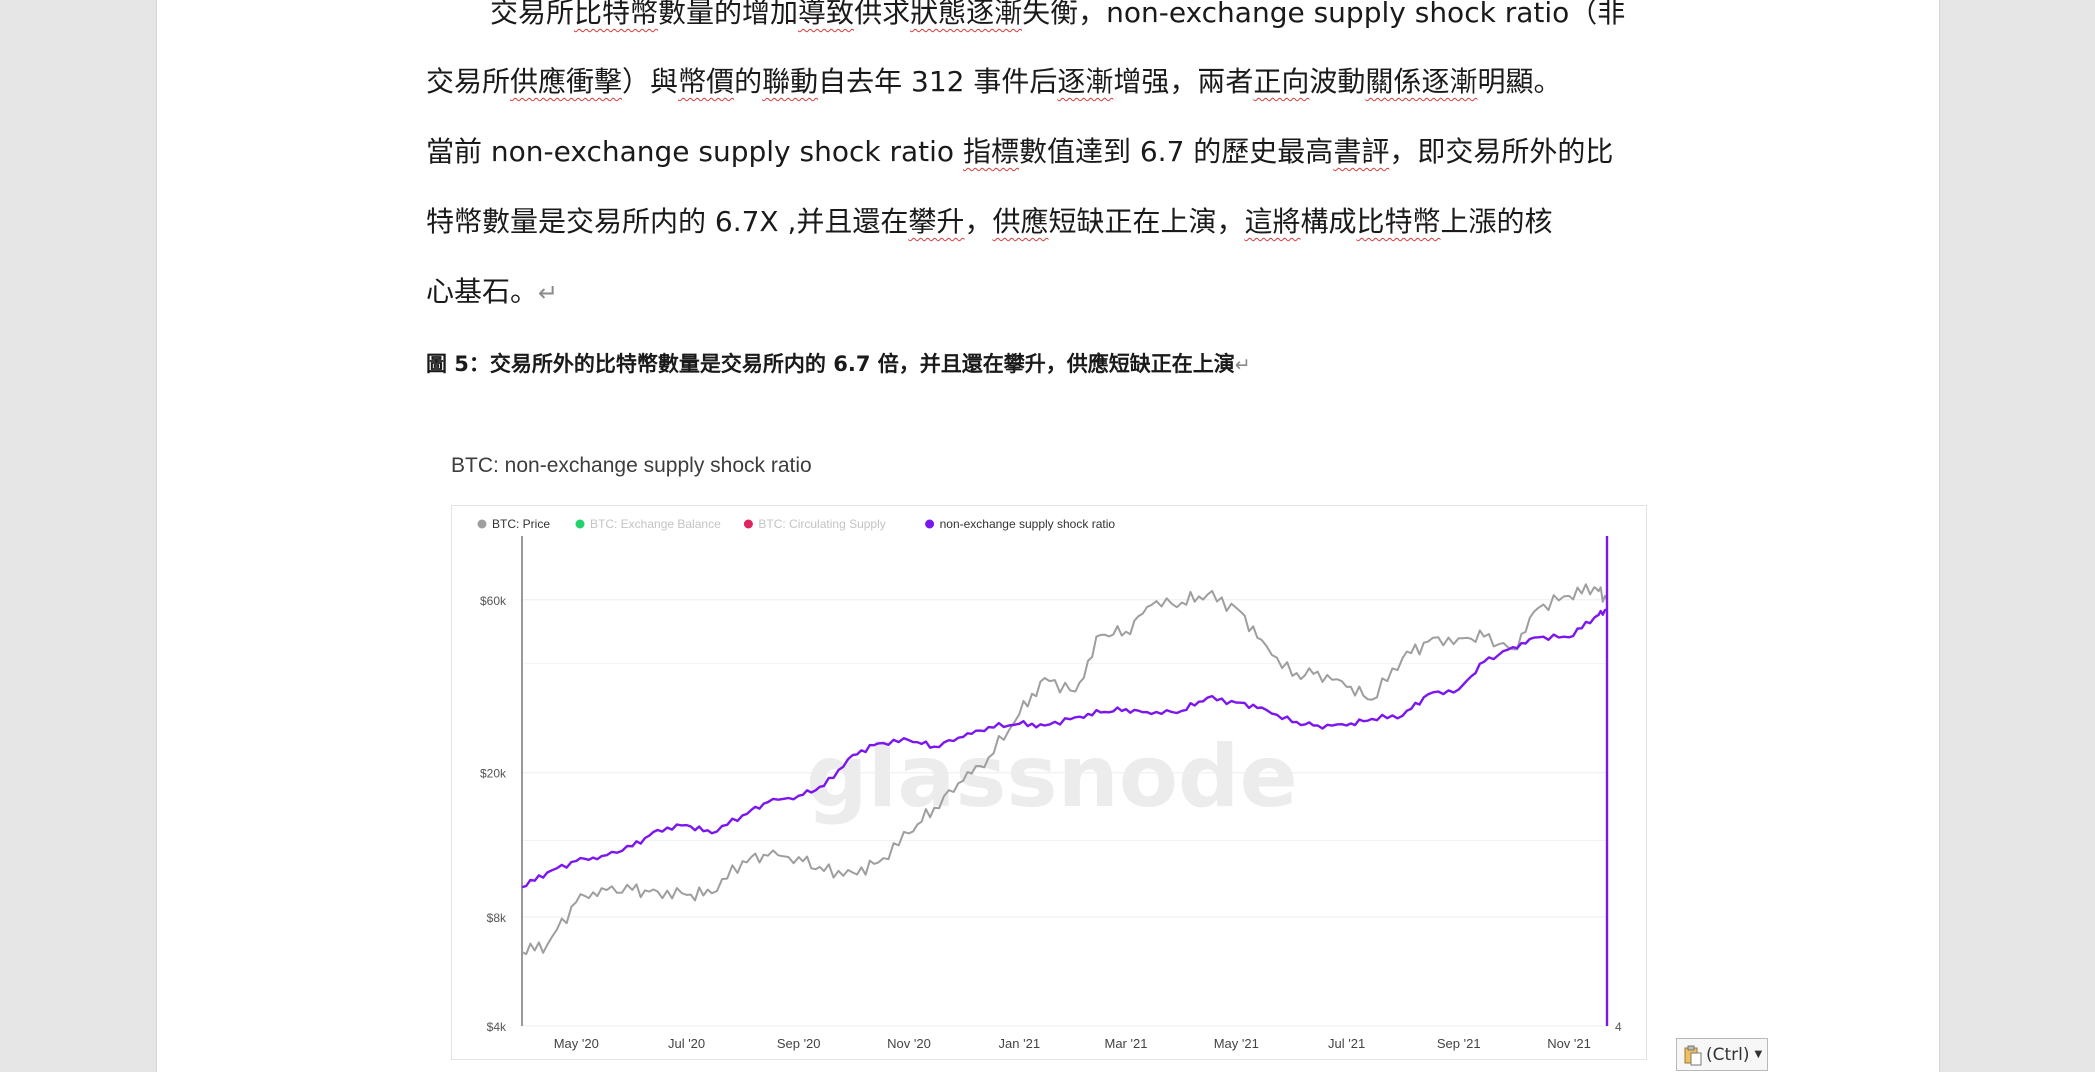 The height and width of the screenshot is (1072, 2095). Describe the element at coordinates (1693, 1055) in the screenshot. I see `clipboard-icon` at that location.